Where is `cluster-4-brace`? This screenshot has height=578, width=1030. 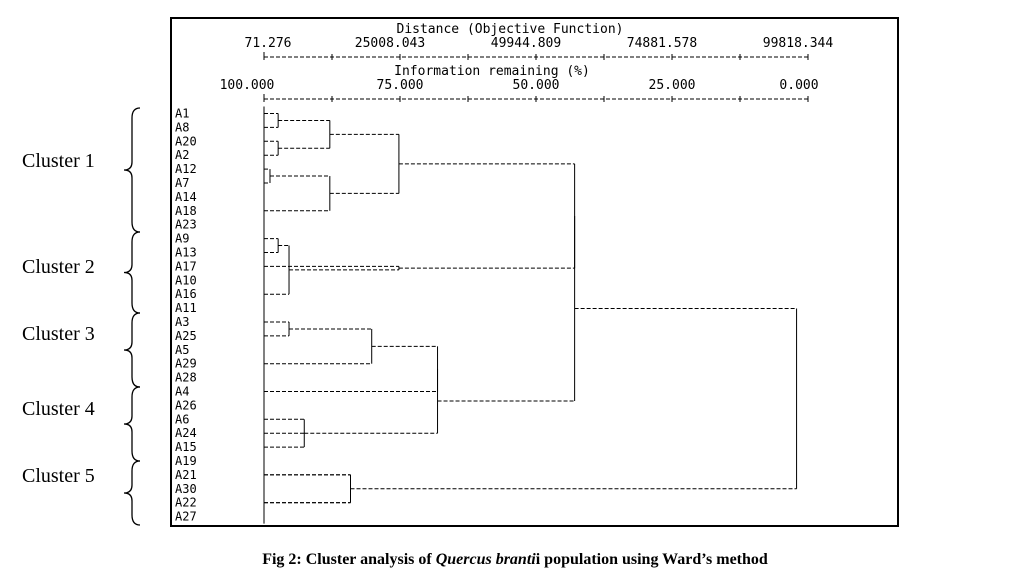
cluster-4-brace is located at coordinates (132, 424).